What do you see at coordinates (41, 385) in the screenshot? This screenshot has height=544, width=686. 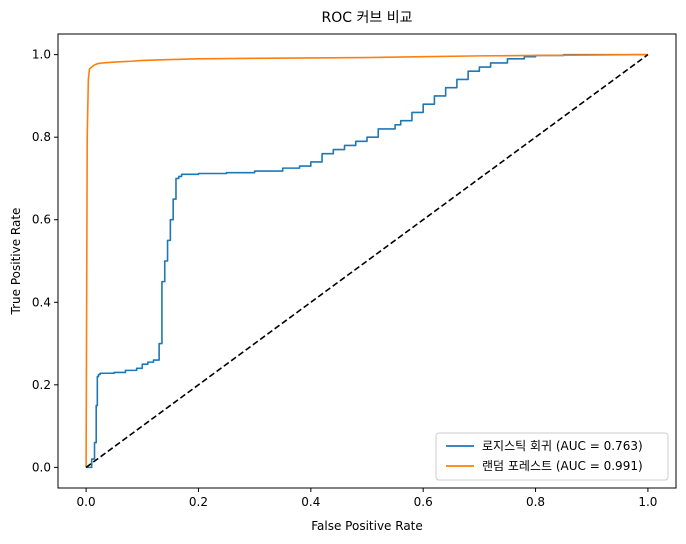 I see `y-tick-label: 0.2` at bounding box center [41, 385].